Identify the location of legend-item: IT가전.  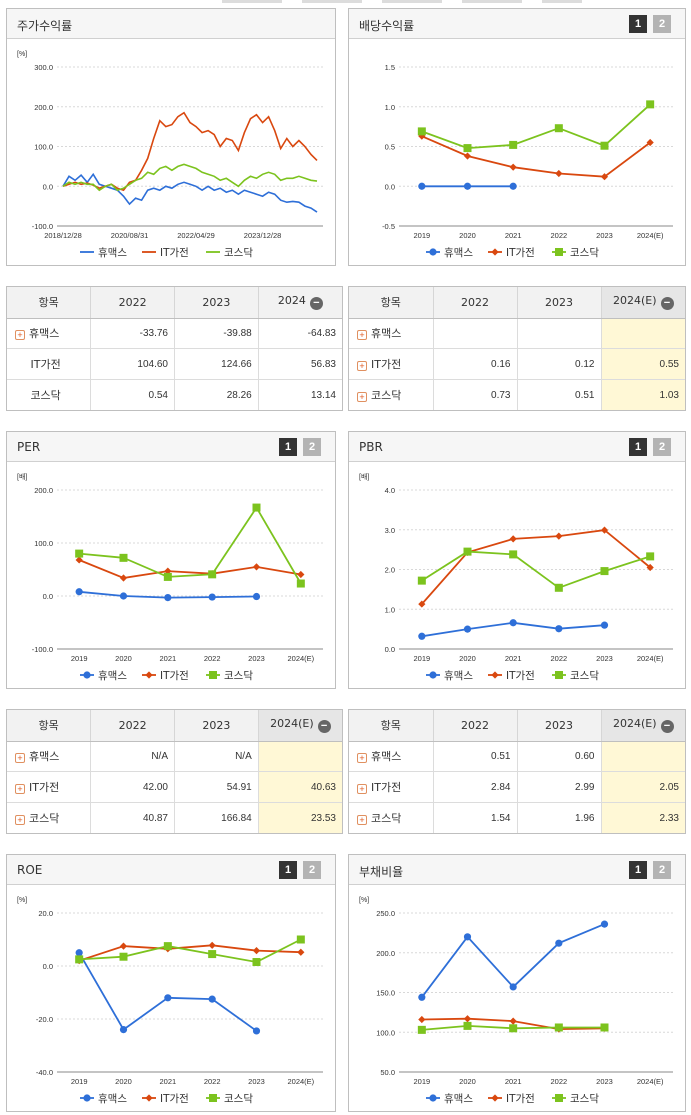
(511, 1099).